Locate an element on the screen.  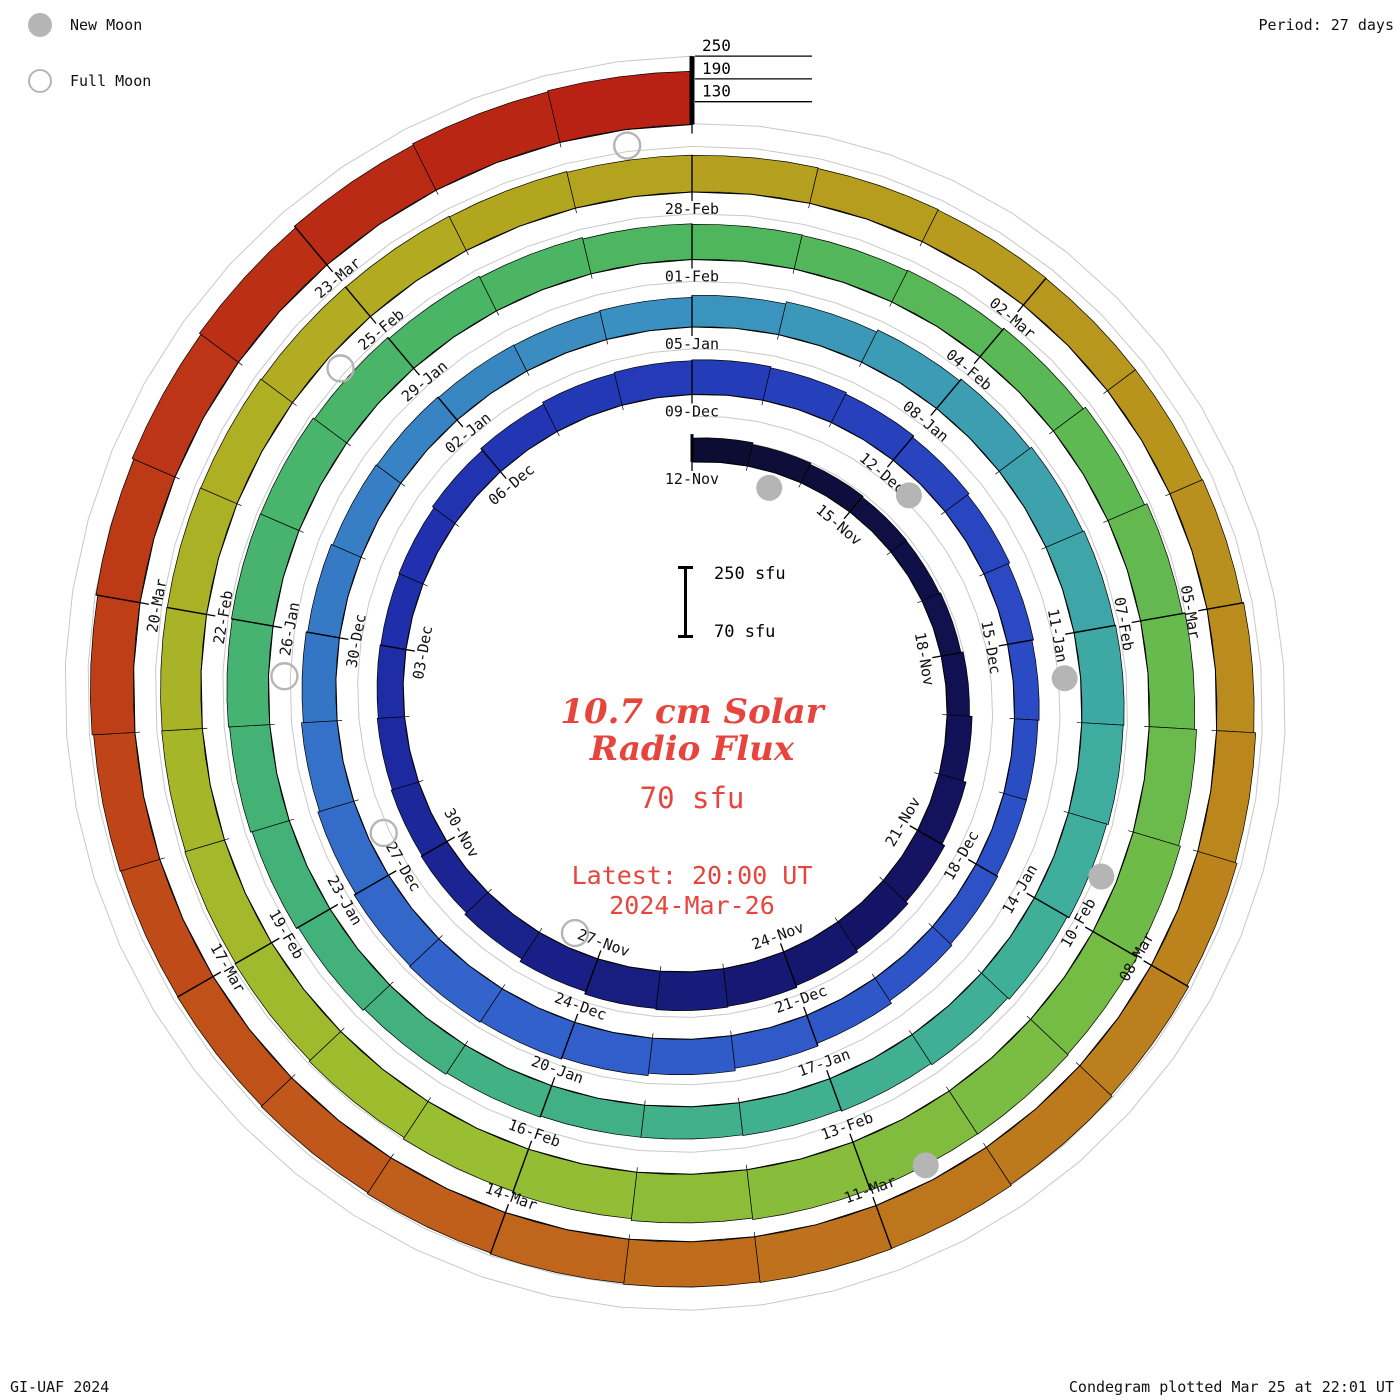
chart-title: 10.7 cm Solar Radio Flux is located at coordinates (691, 731).